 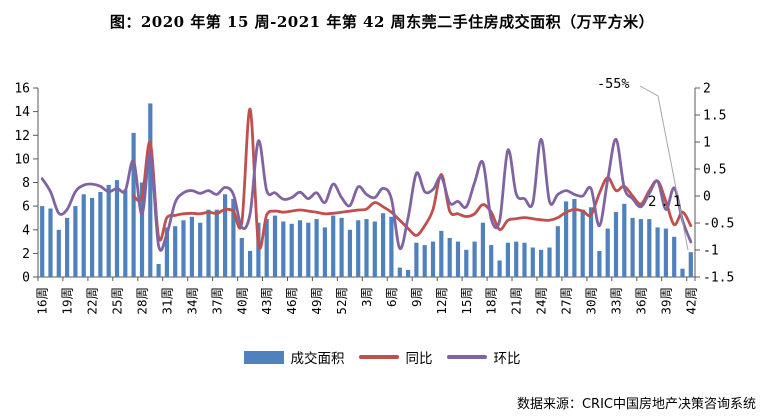 What do you see at coordinates (266, 301) in the screenshot?
I see `x-axis-tick-label: 43周` at bounding box center [266, 301].